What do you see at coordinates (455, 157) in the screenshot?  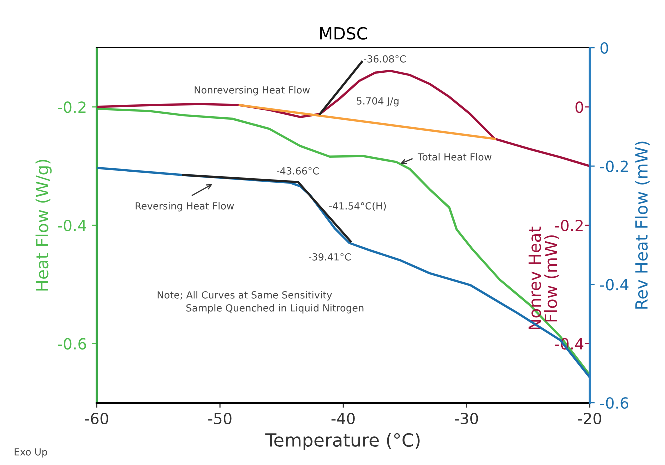 I see `series-label: Total Heat Flow` at bounding box center [455, 157].